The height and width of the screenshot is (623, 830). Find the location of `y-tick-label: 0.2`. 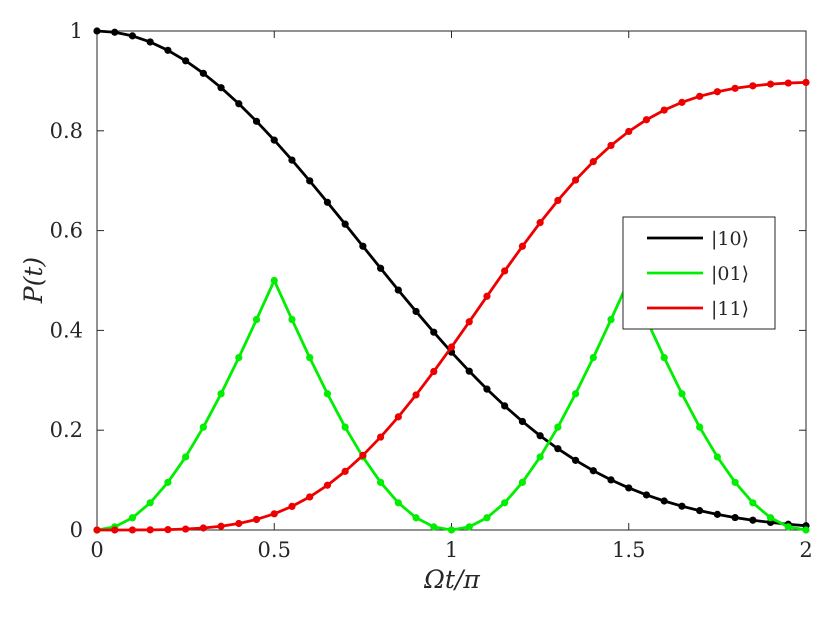

y-tick-label: 0.2 is located at coordinates (66, 430).